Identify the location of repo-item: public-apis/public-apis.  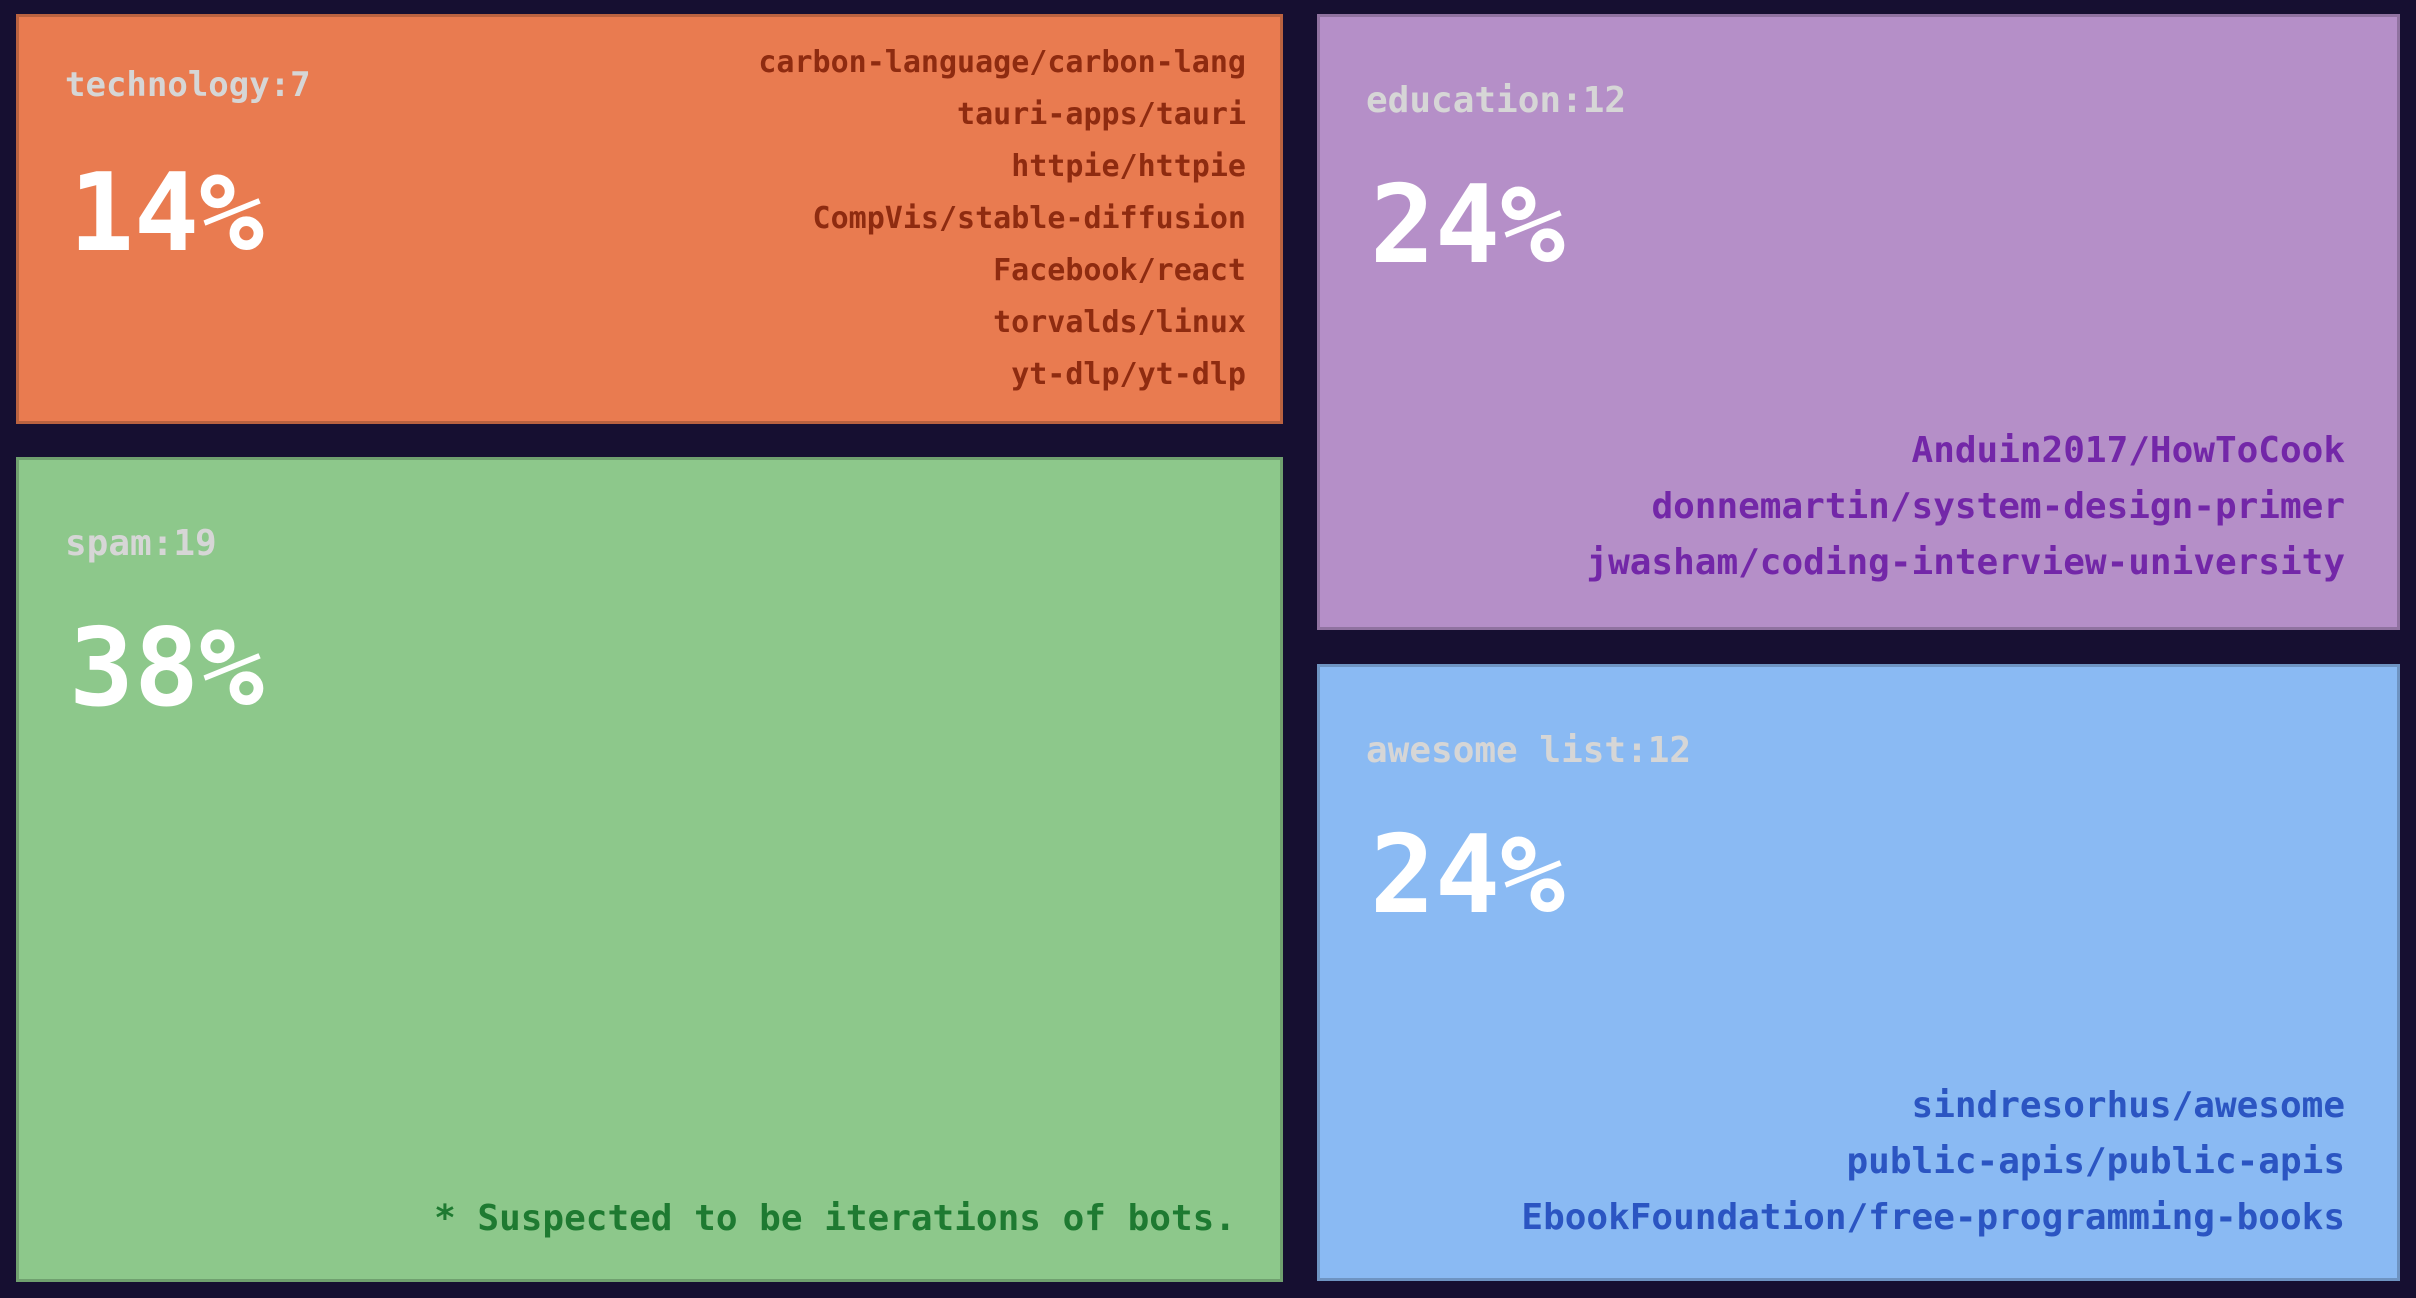
(2096, 1161).